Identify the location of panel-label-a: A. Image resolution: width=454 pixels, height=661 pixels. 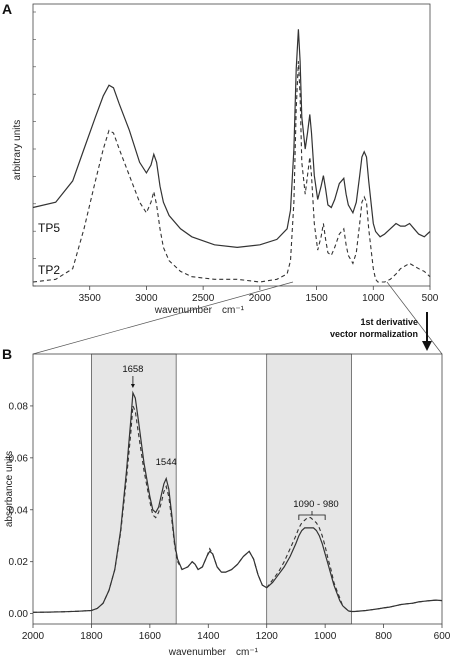
(7, 9).